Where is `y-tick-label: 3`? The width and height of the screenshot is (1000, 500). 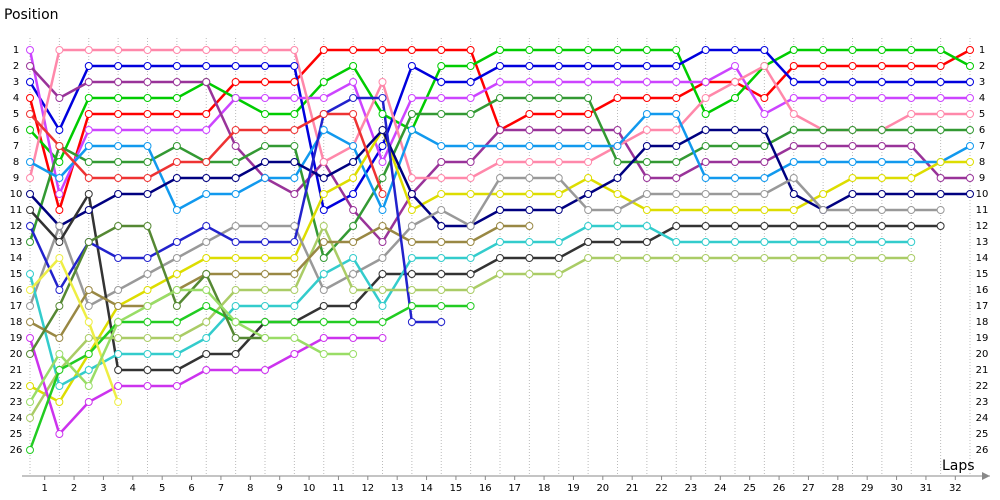 y-tick-label: 3 is located at coordinates (16, 82).